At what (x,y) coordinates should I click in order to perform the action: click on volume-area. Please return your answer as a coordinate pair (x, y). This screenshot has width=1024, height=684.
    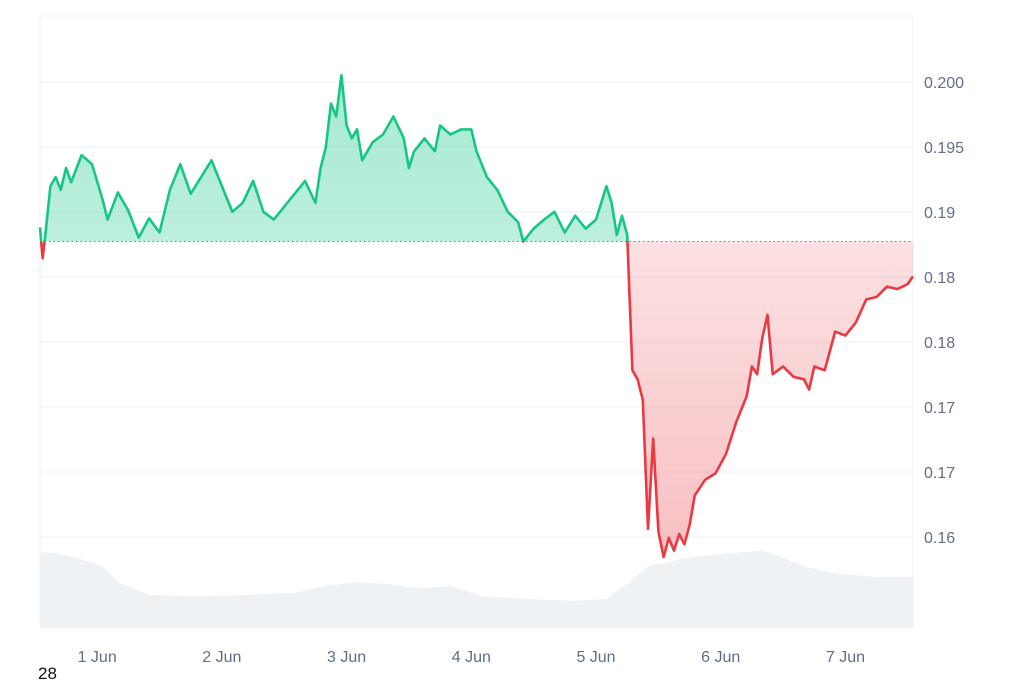
    Looking at the image, I should click on (476, 589).